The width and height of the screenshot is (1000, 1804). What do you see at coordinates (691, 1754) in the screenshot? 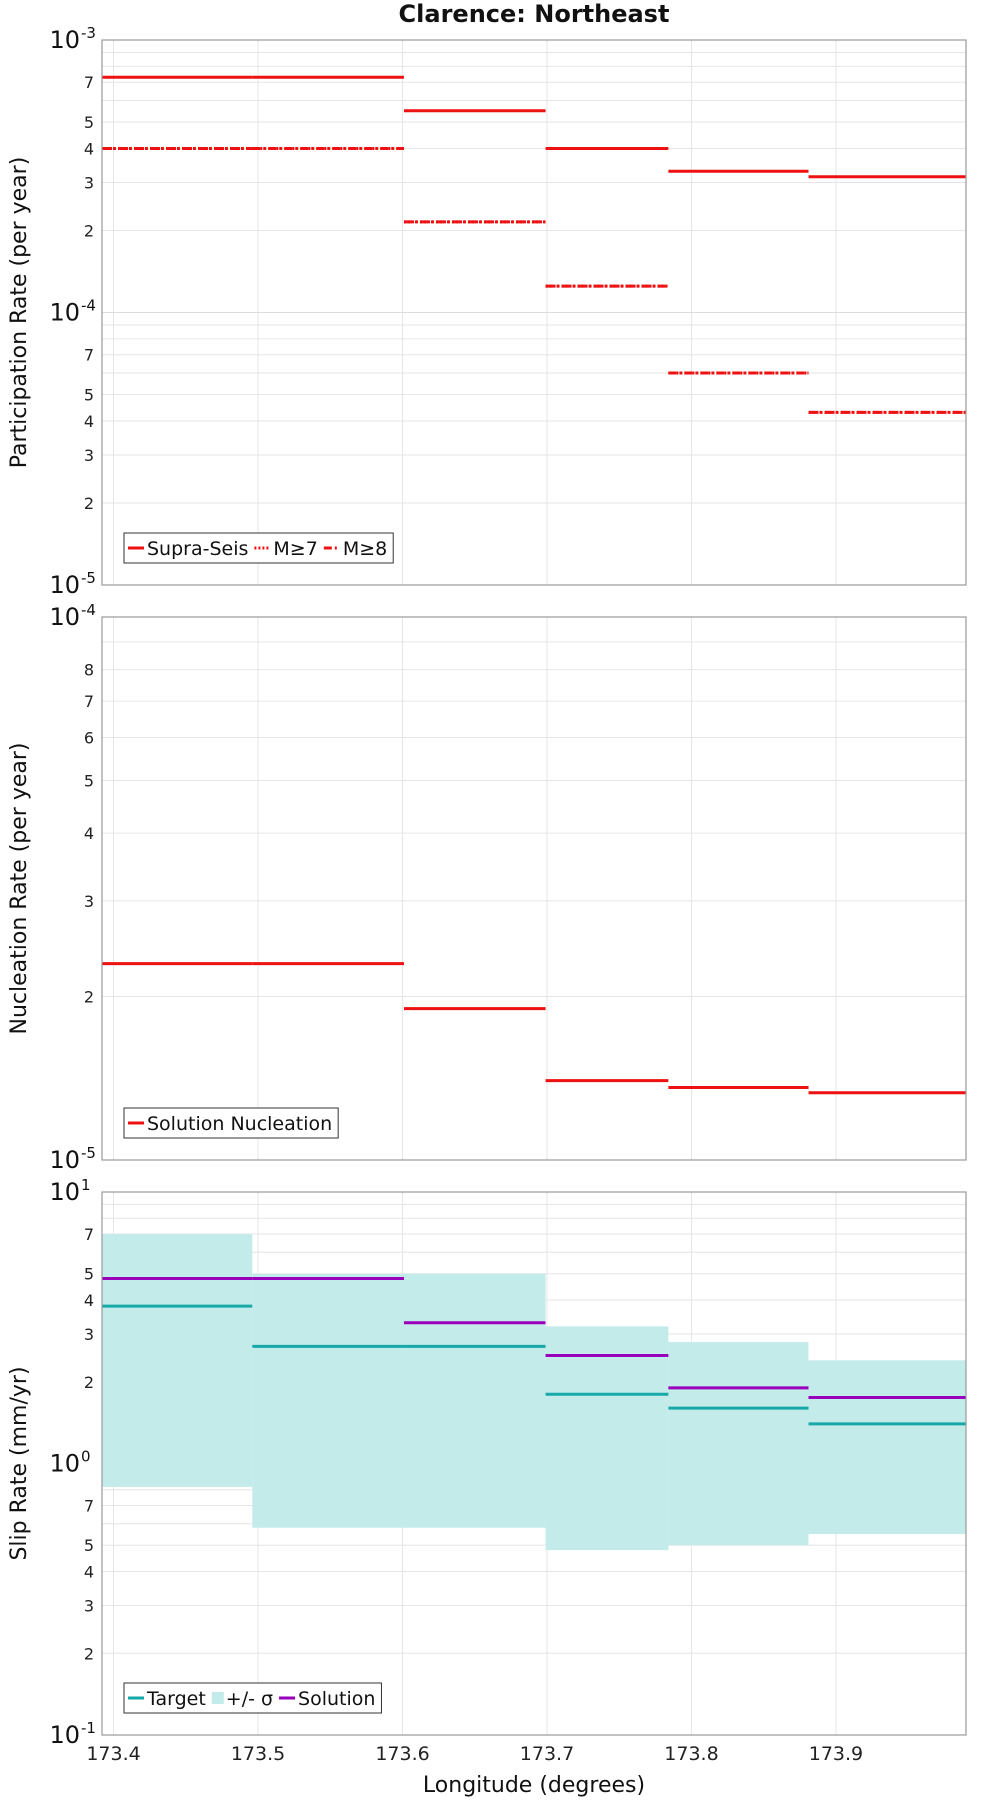
I see `x-tick-label: 173.8` at bounding box center [691, 1754].